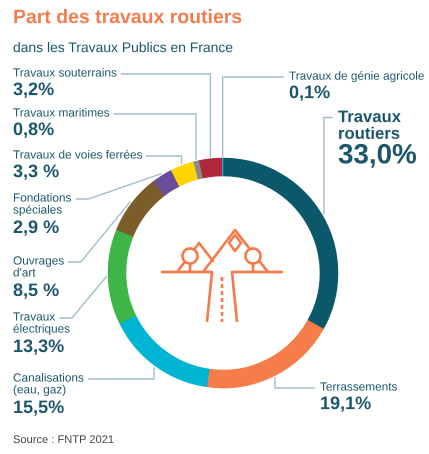  What do you see at coordinates (77, 154) in the screenshot?
I see `slice-label: Travaux de voies ferrées` at bounding box center [77, 154].